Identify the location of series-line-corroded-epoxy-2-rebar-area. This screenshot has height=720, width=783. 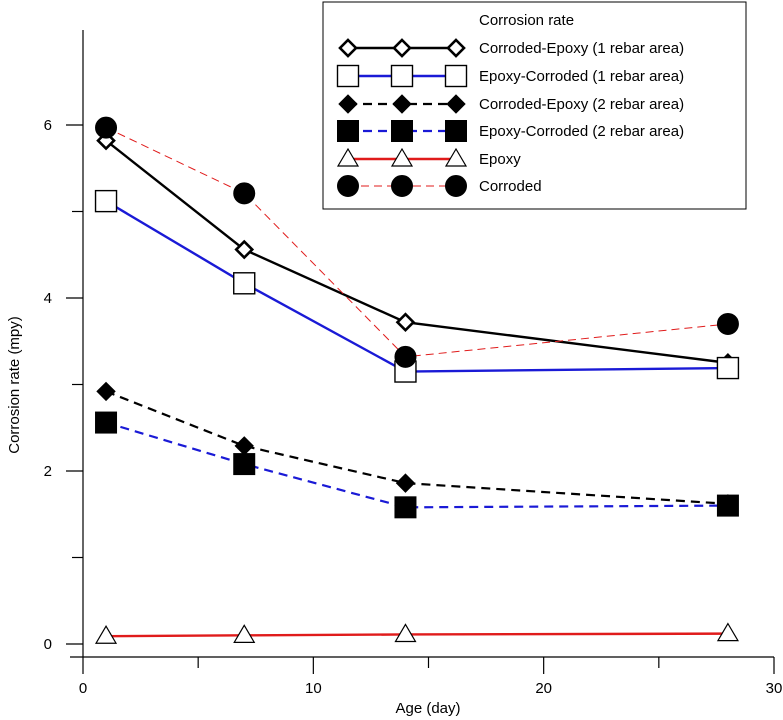
(417, 447).